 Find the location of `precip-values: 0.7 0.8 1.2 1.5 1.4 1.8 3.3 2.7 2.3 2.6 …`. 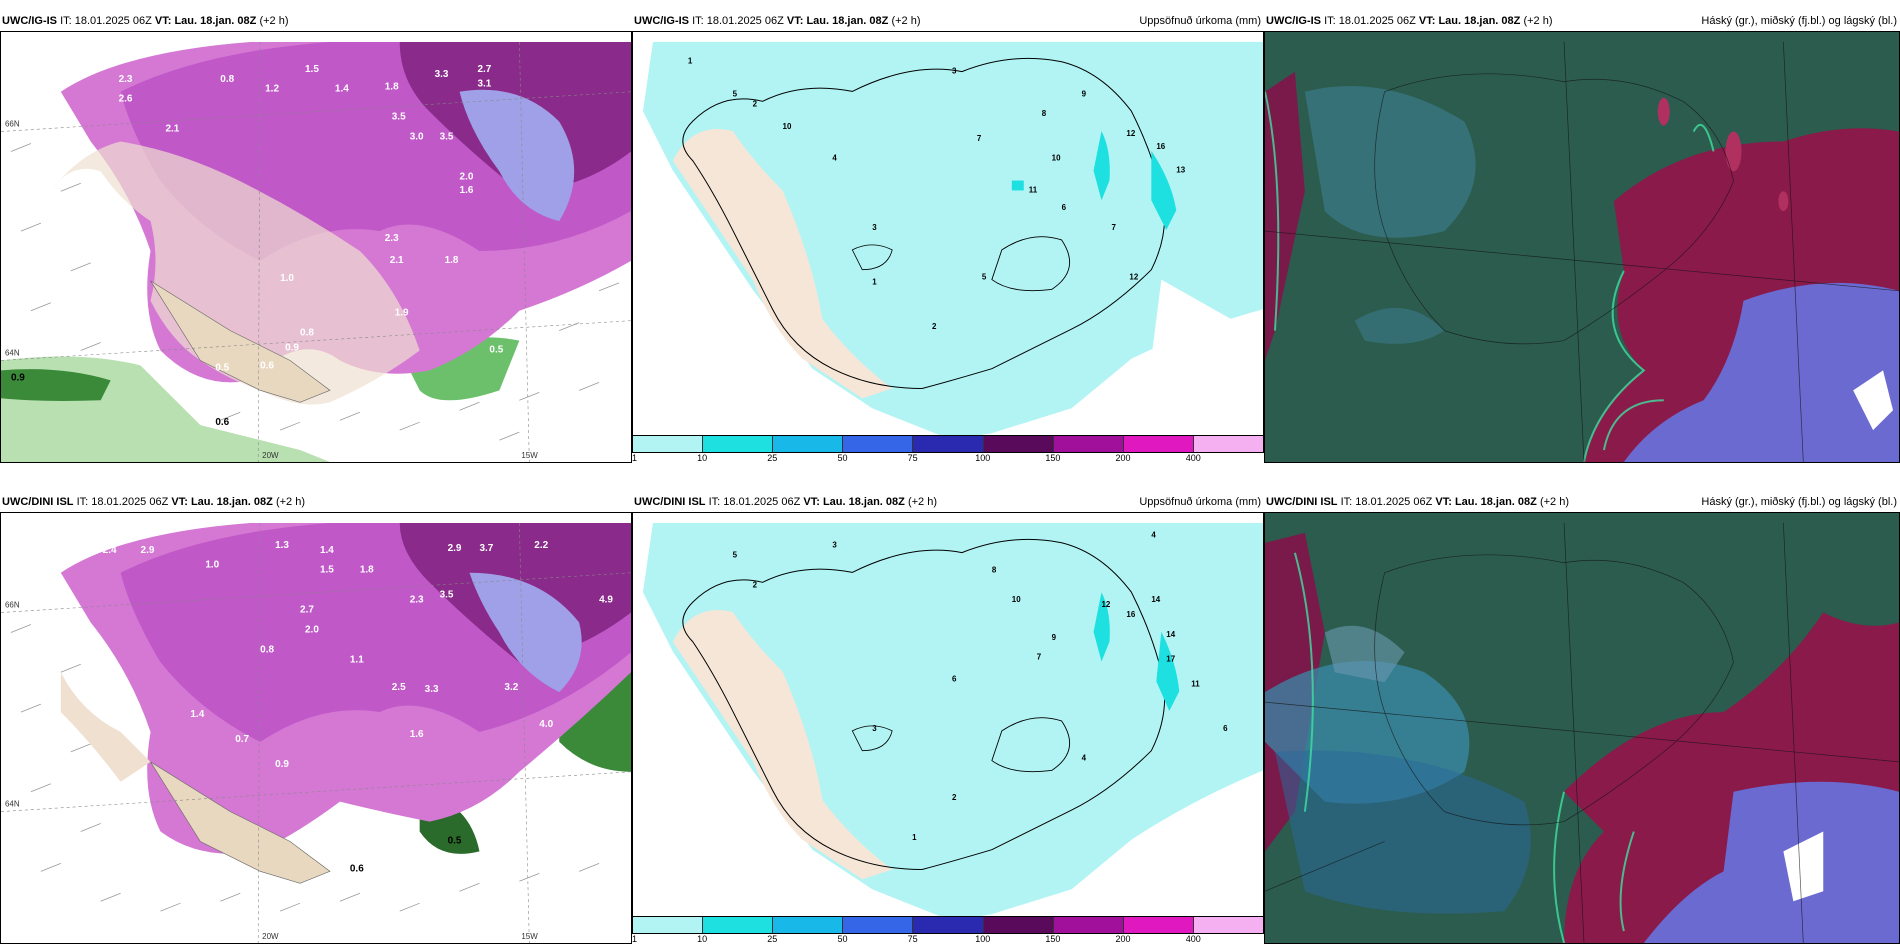

precip-values: 0.7 0.8 1.2 1.5 1.4 1.8 3.3 2.7 2.3 2.6 … is located at coordinates (257, 238).